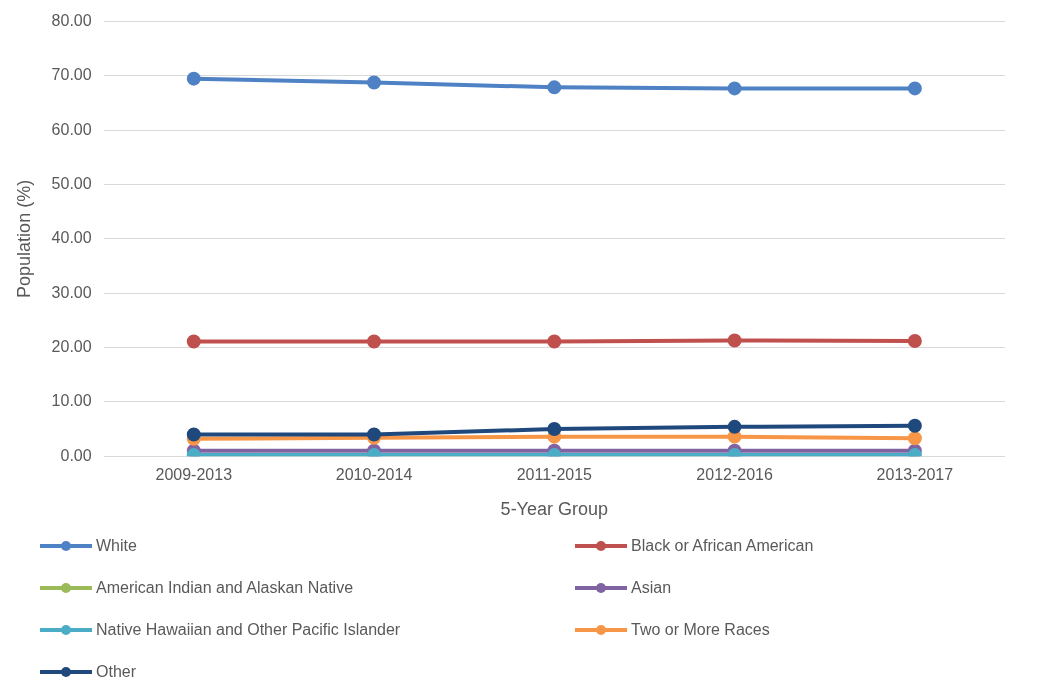 The image size is (1040, 685). I want to click on legend-label: Black or African American, so click(722, 545).